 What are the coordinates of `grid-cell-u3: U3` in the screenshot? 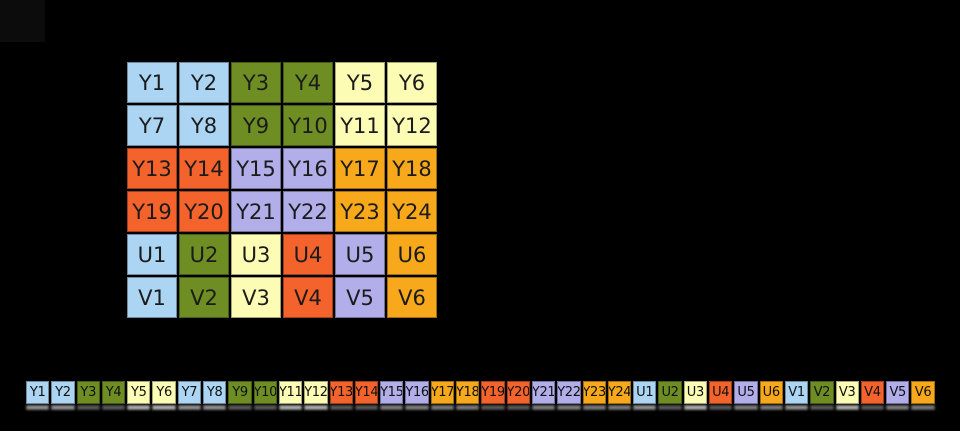 It's located at (256, 254).